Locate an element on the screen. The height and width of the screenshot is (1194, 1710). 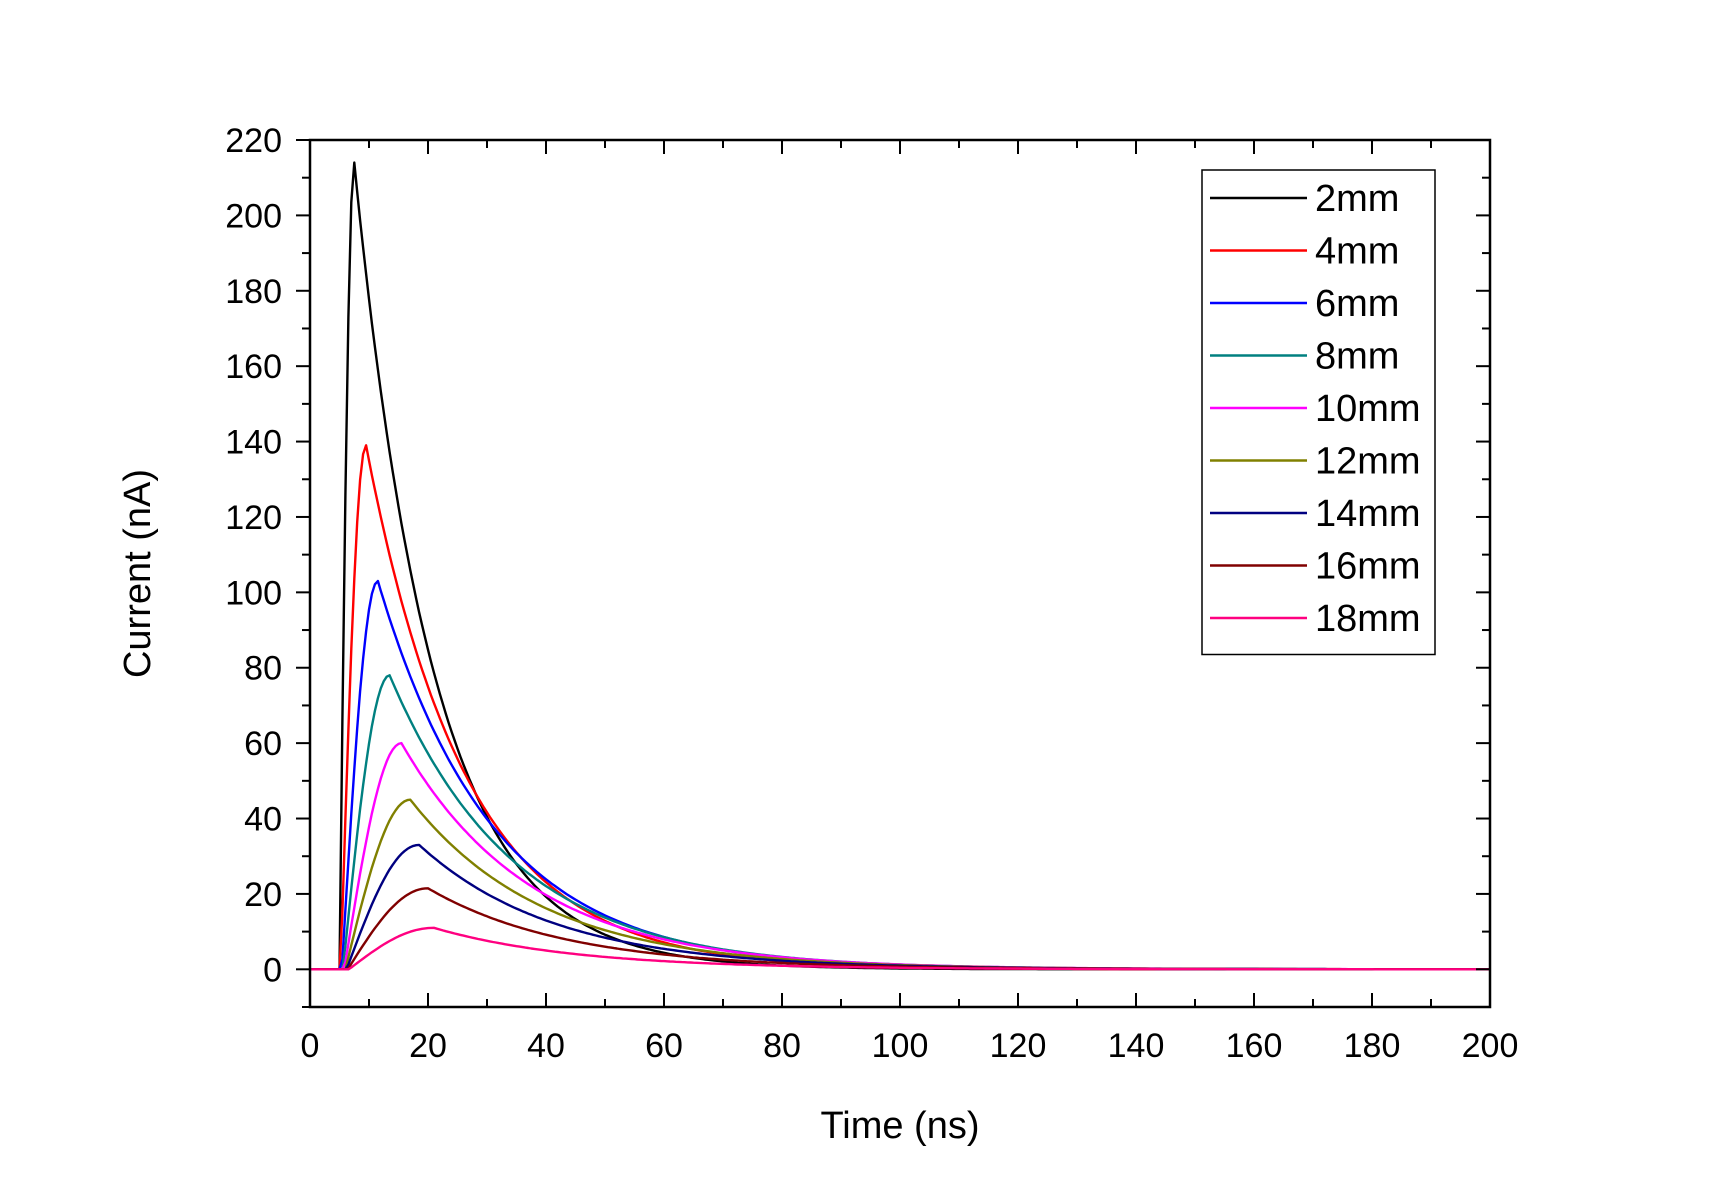
x-tick-label: 120 is located at coordinates (1018, 1046).